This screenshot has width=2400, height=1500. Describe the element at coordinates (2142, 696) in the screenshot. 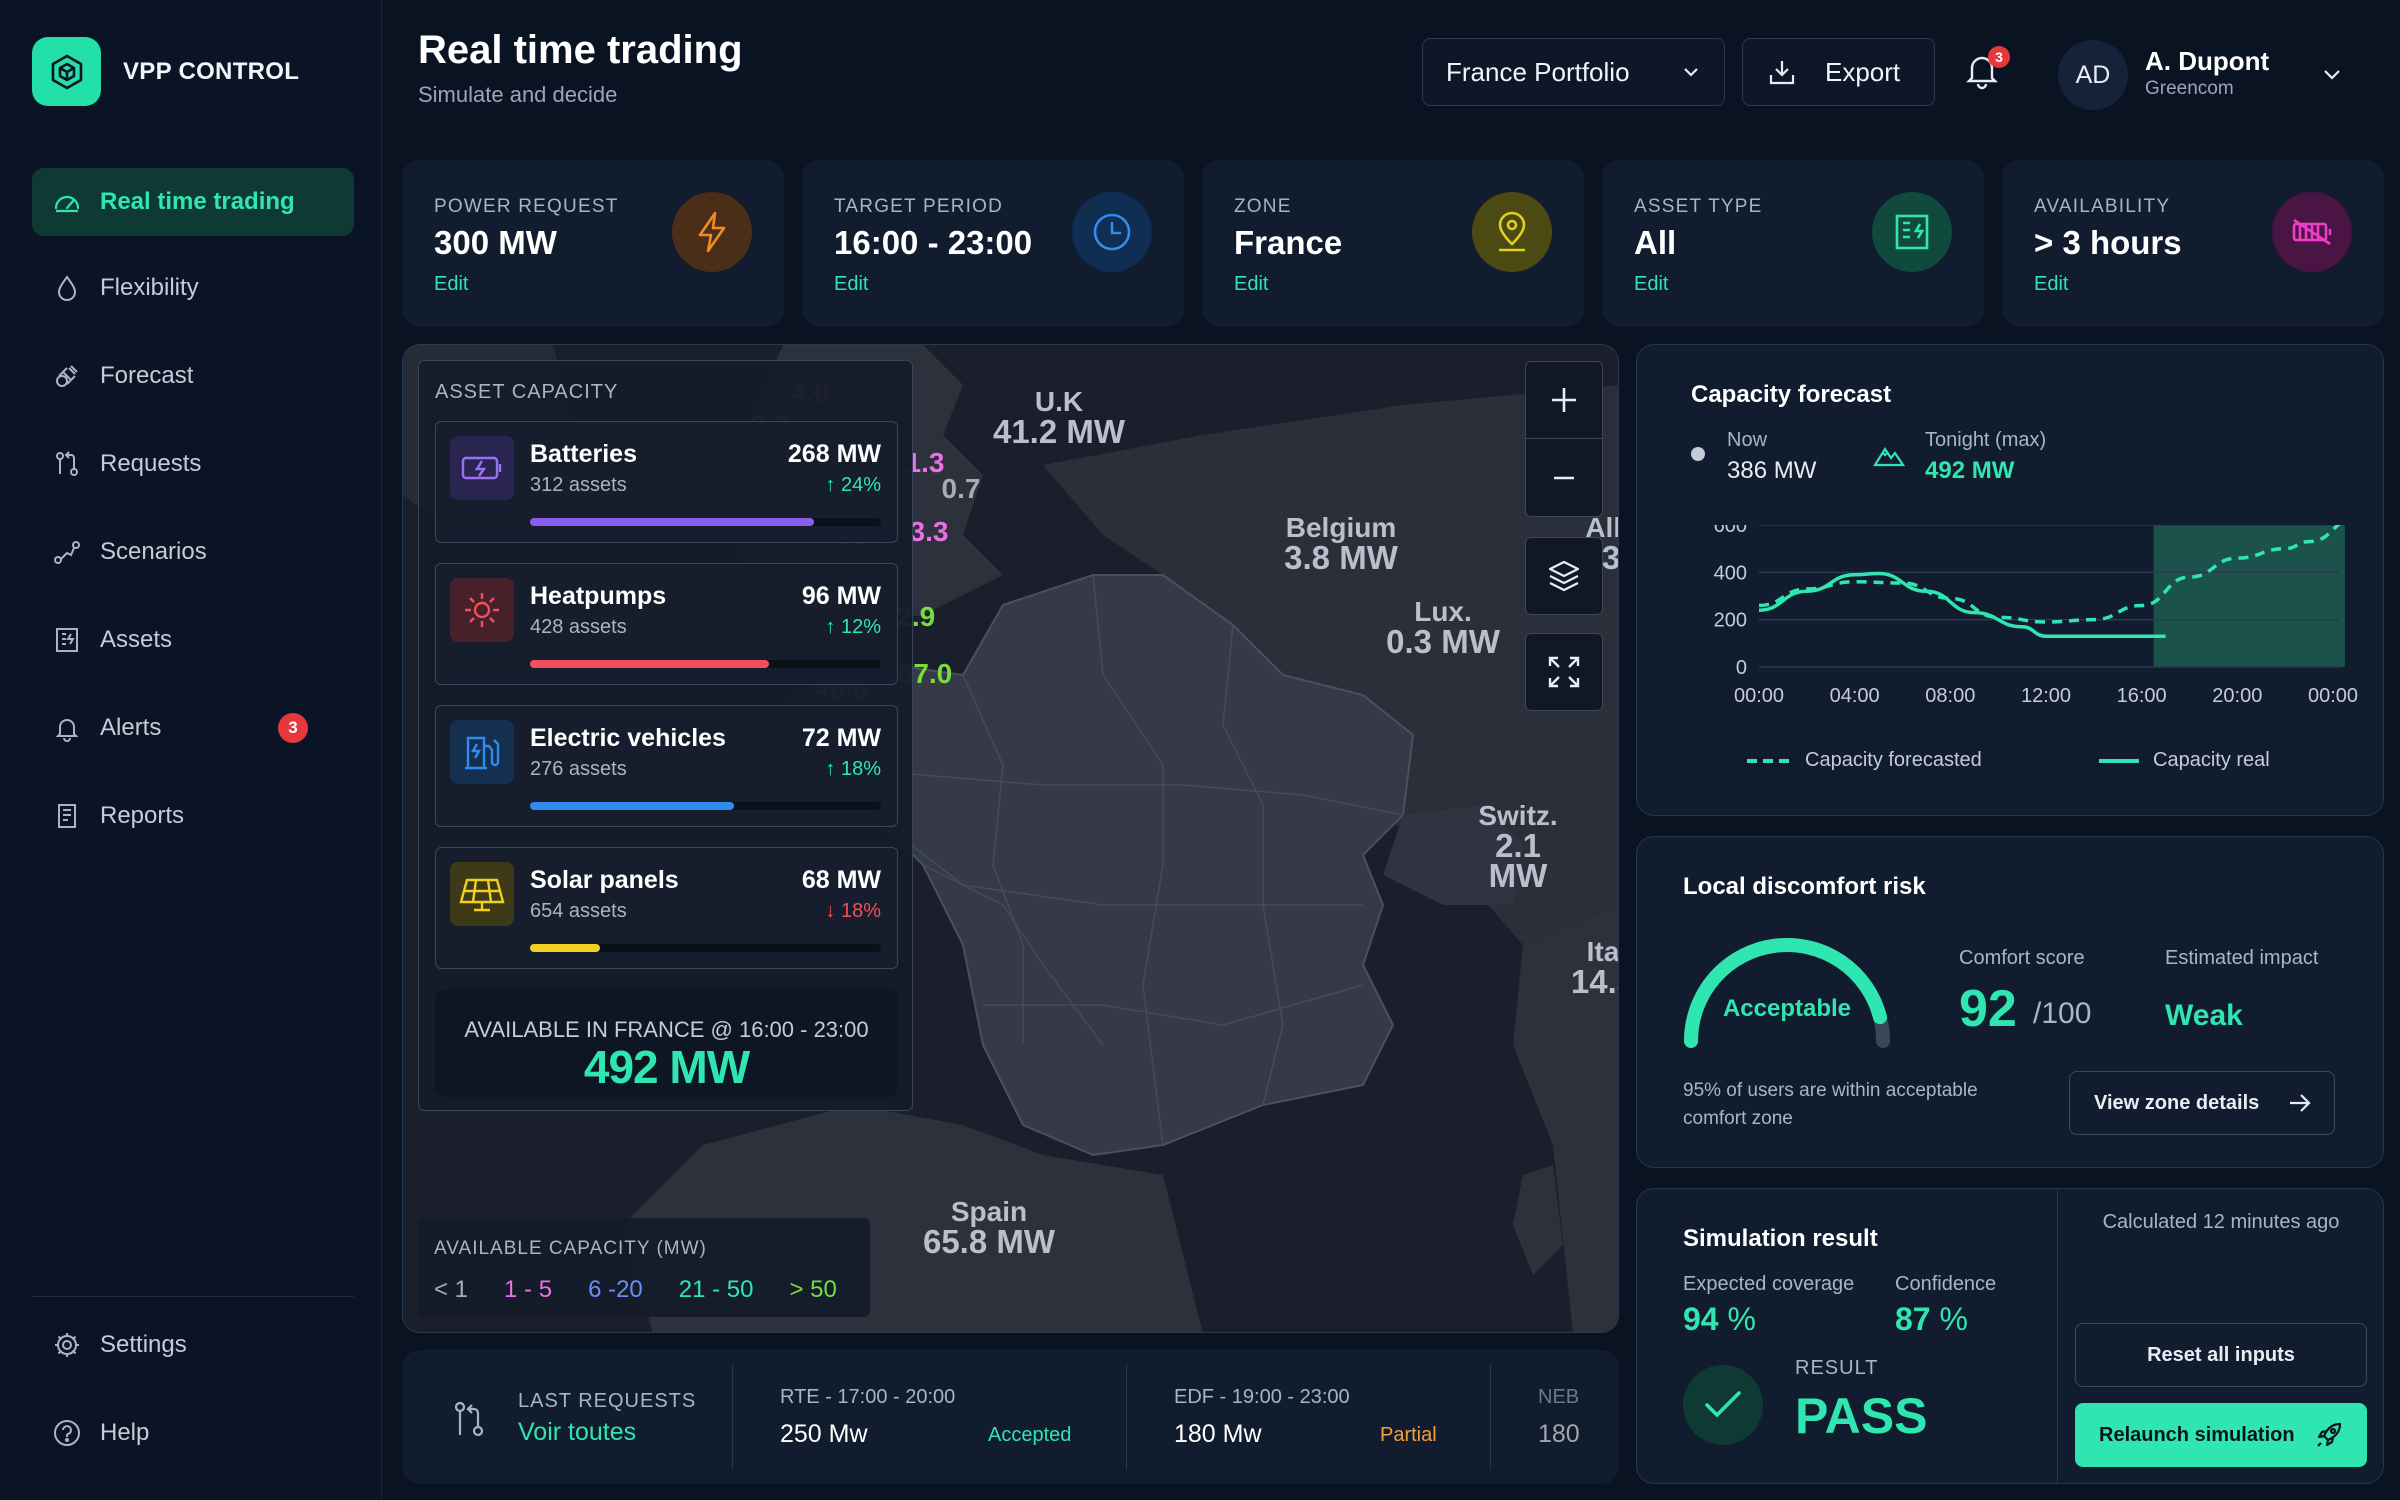

I see `x-tick-label: 16:00` at that location.